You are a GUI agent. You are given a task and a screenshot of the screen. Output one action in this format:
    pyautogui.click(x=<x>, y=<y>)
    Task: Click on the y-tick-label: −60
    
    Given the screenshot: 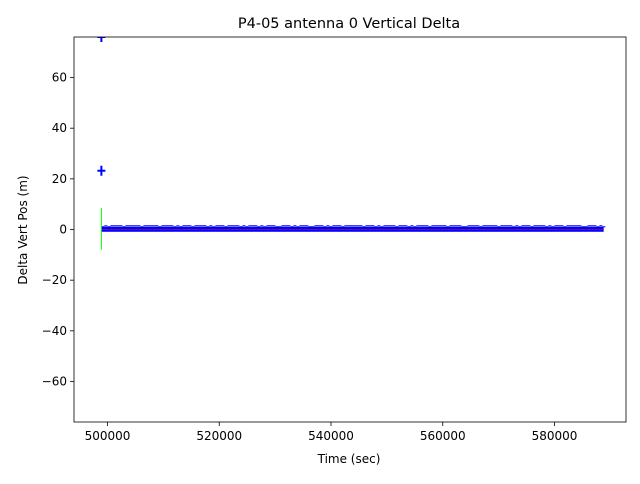 What is the action you would take?
    pyautogui.click(x=54, y=381)
    